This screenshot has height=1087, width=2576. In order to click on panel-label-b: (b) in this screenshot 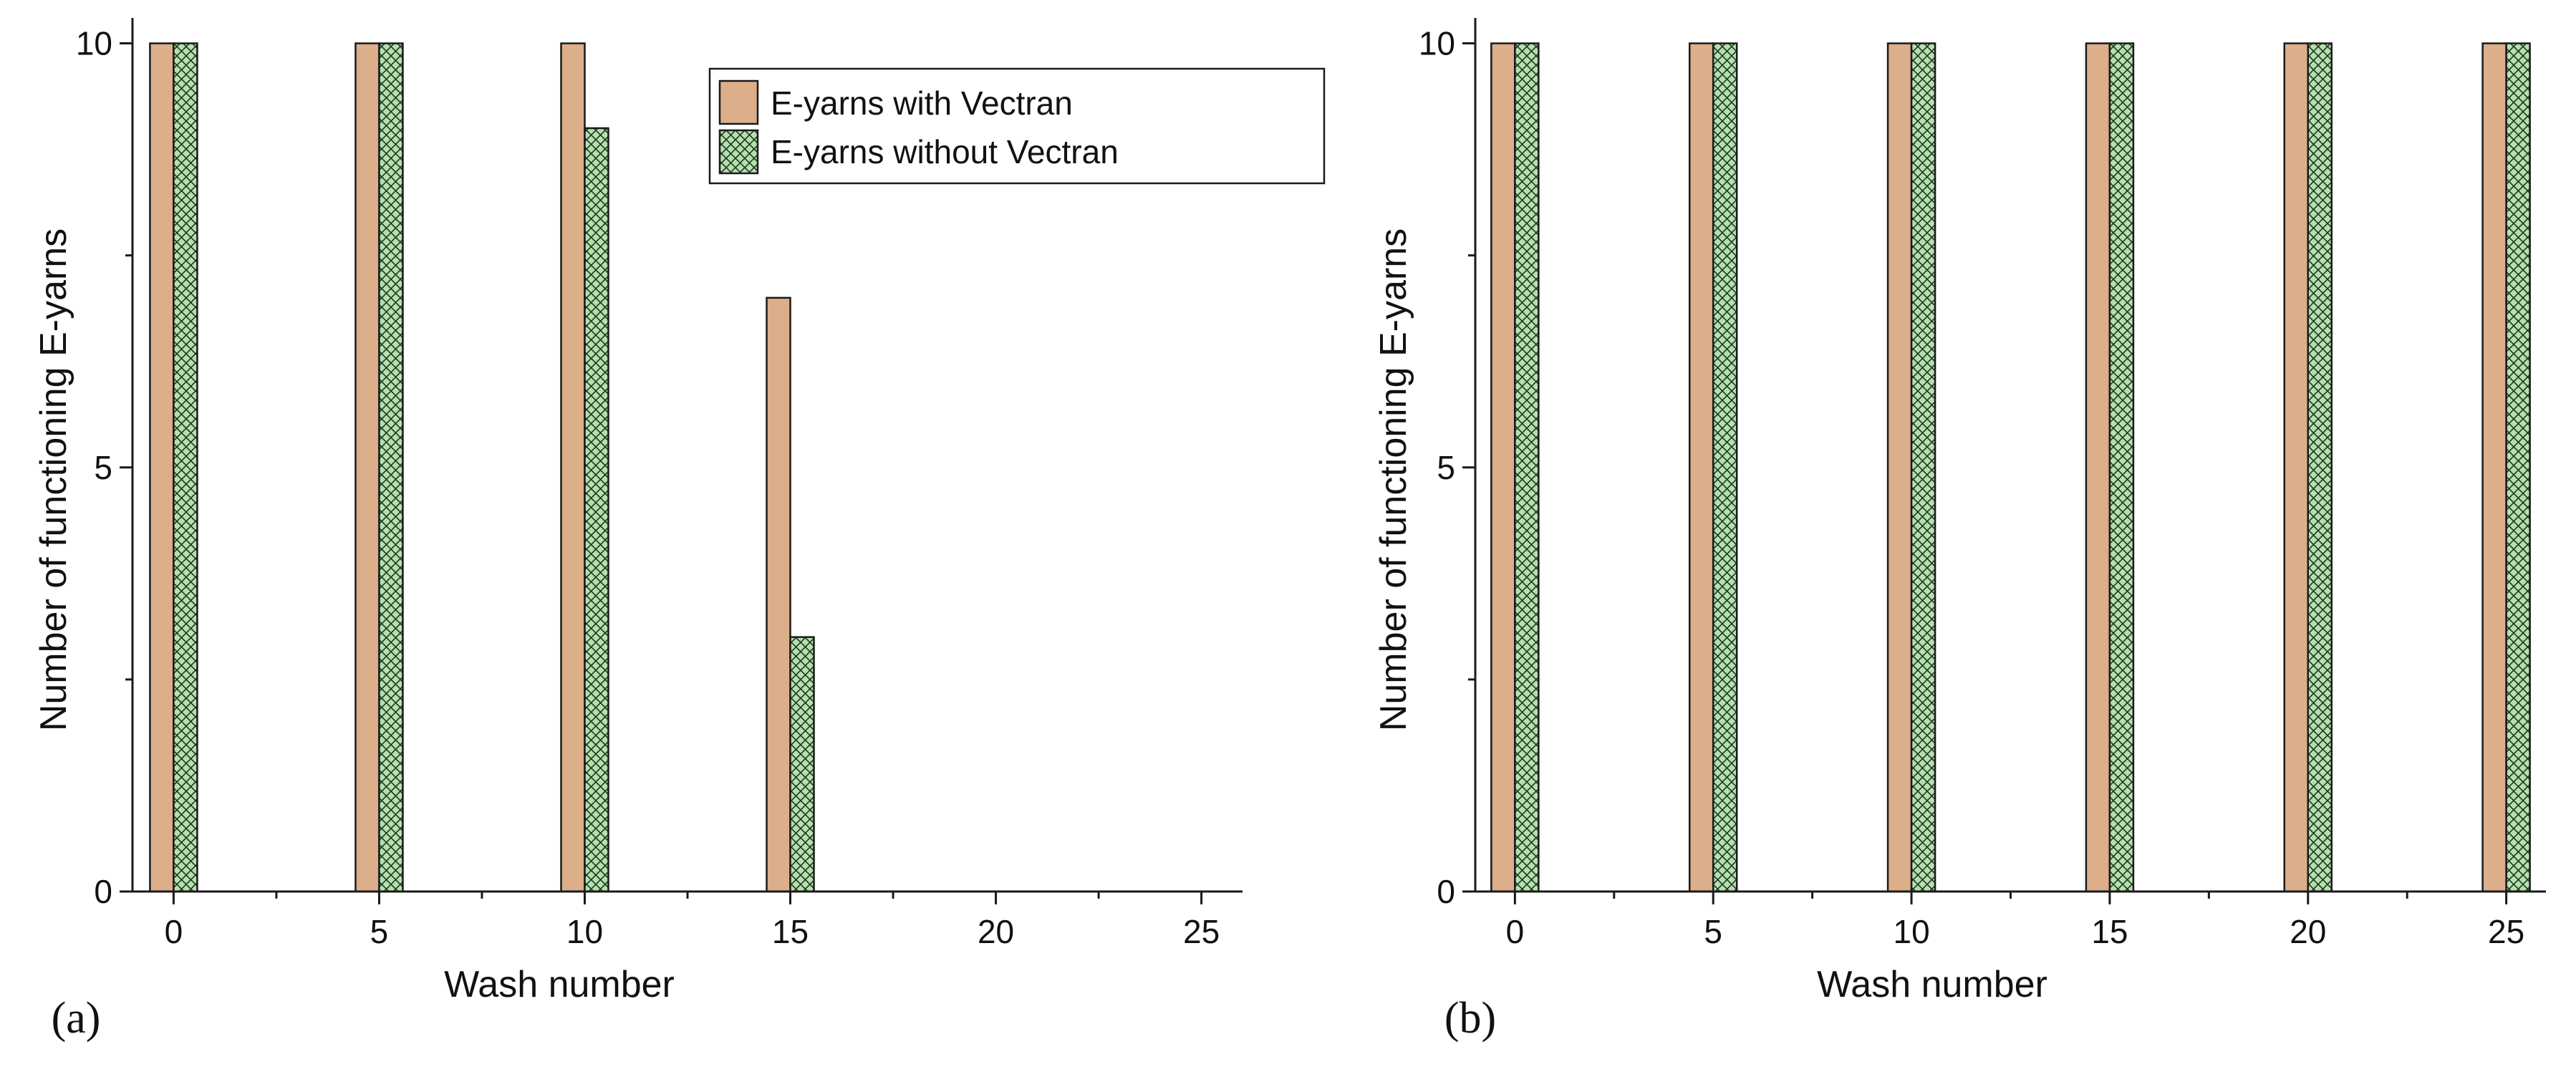, I will do `click(1470, 1018)`.